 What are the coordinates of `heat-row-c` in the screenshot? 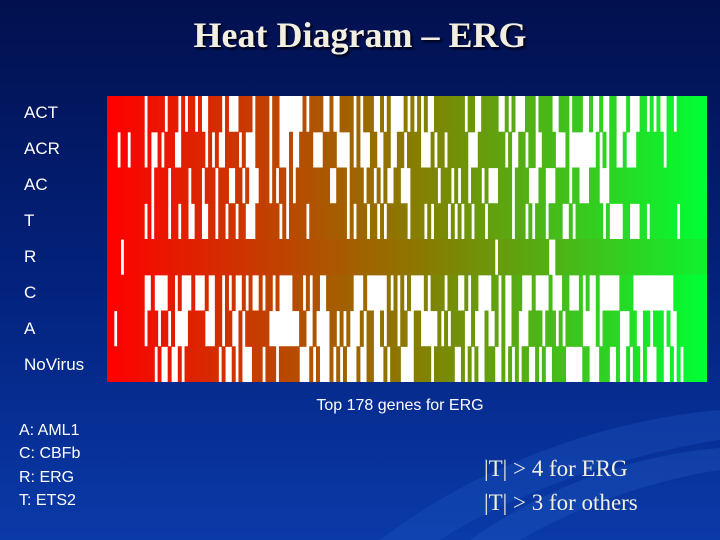 It's located at (407, 293).